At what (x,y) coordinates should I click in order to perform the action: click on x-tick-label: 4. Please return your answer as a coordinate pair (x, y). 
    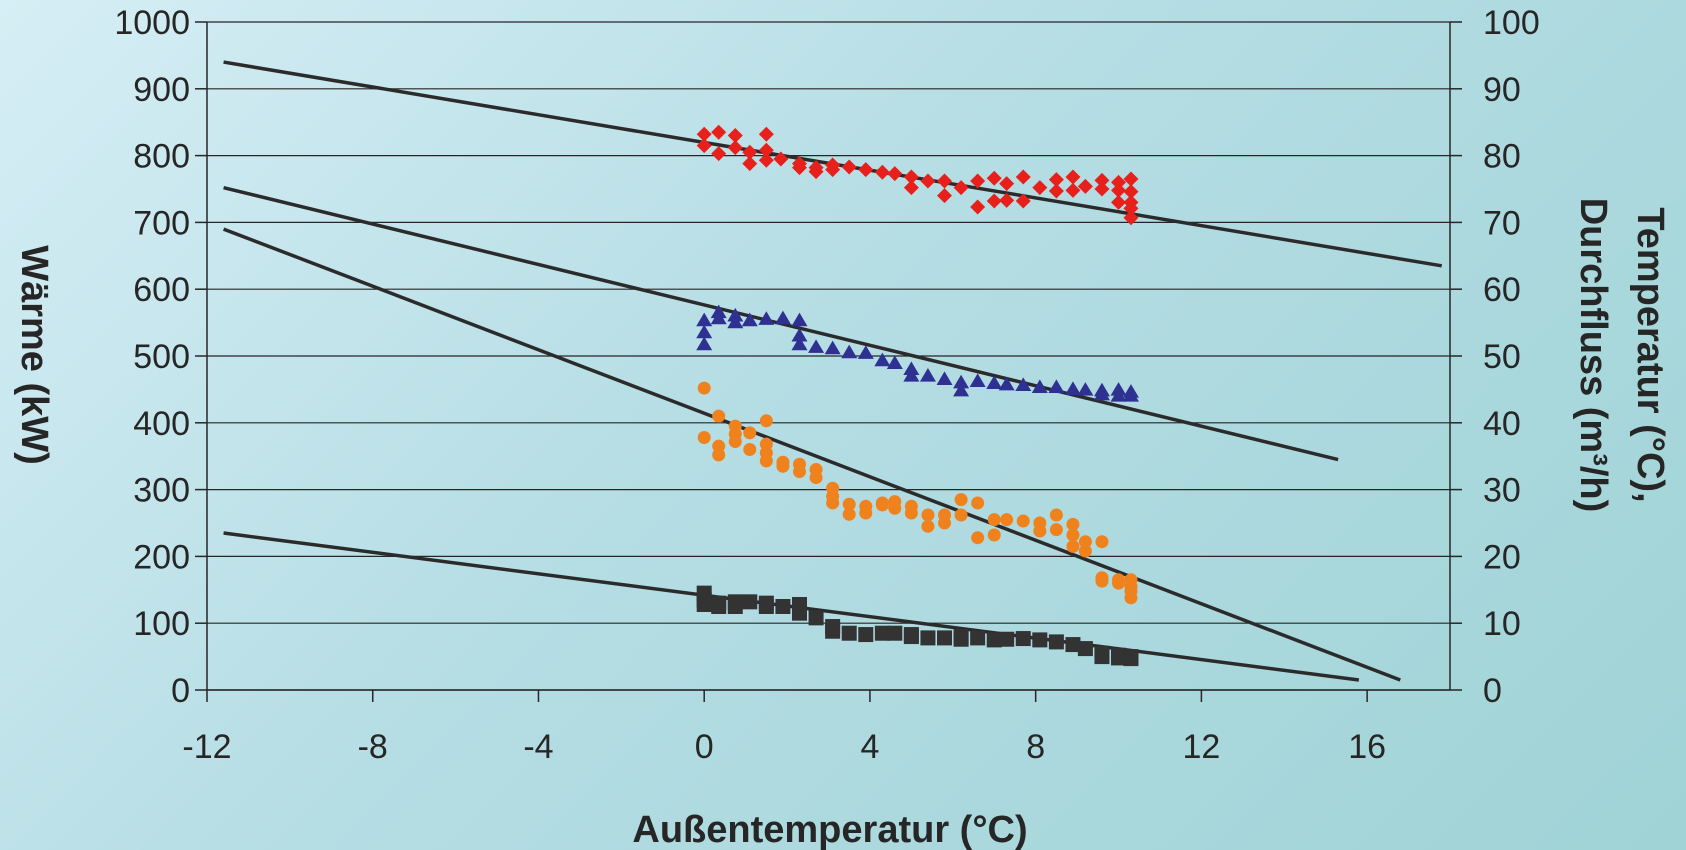
    Looking at the image, I should click on (869, 747).